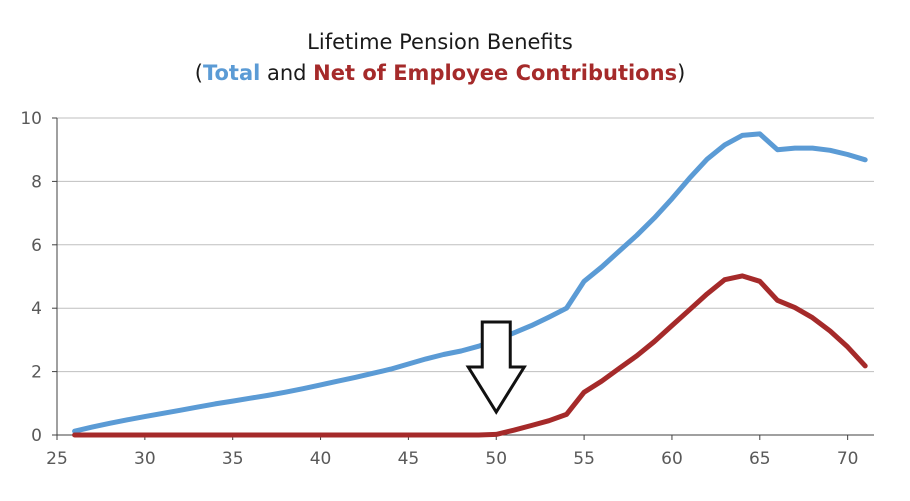 This screenshot has width=910, height=501. What do you see at coordinates (495, 73) in the screenshot?
I see `subtitle-net: Net of Employee Contributions` at bounding box center [495, 73].